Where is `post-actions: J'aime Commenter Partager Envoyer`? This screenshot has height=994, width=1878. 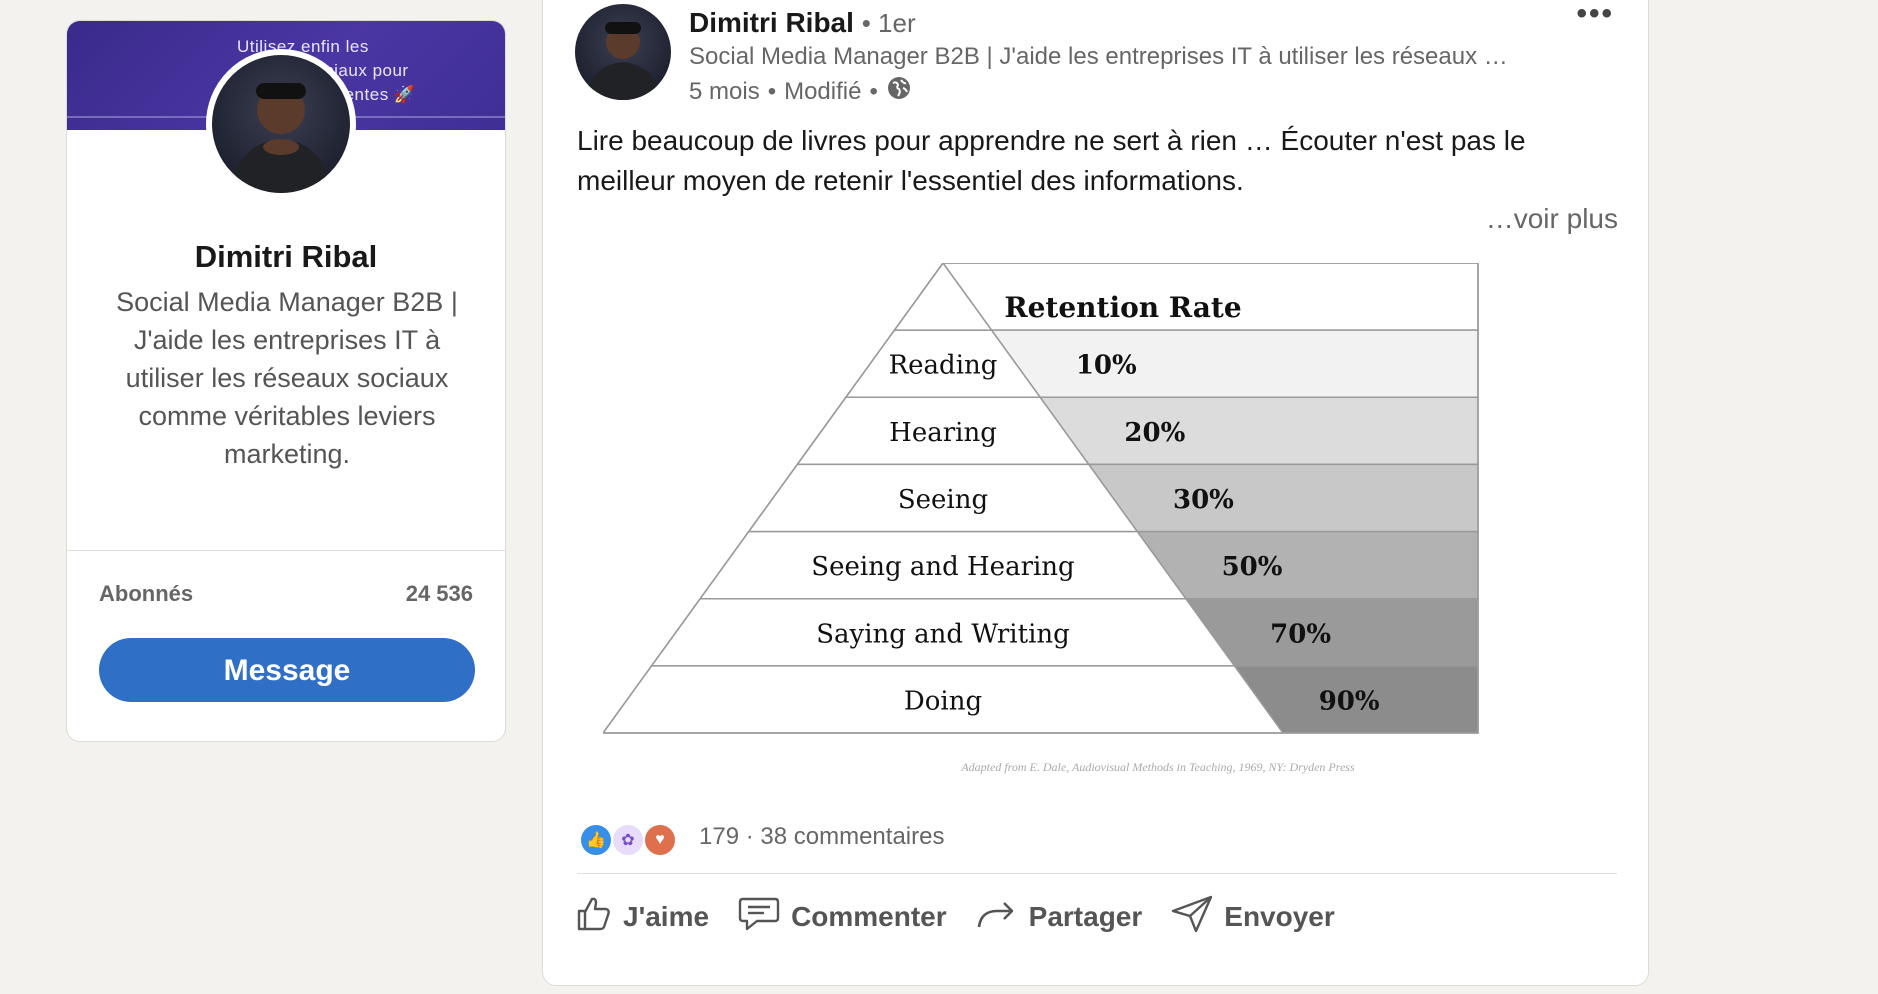 post-actions: J'aime Commenter Partager Envoyer is located at coordinates (954, 916).